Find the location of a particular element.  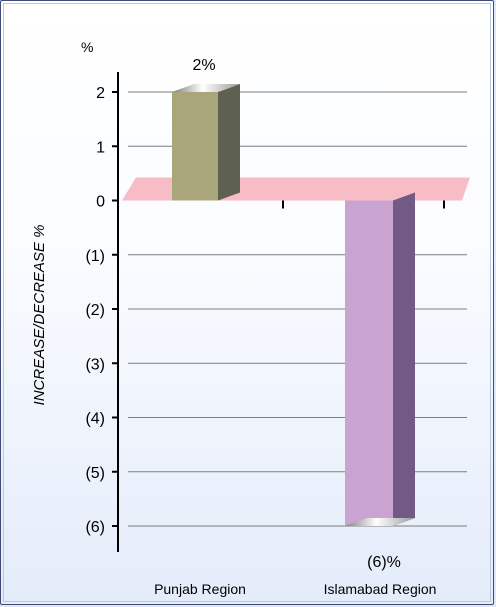

y-axis: 2 1 0 (1) (2) (3) (4) (5) (6) is located at coordinates (102, 312).